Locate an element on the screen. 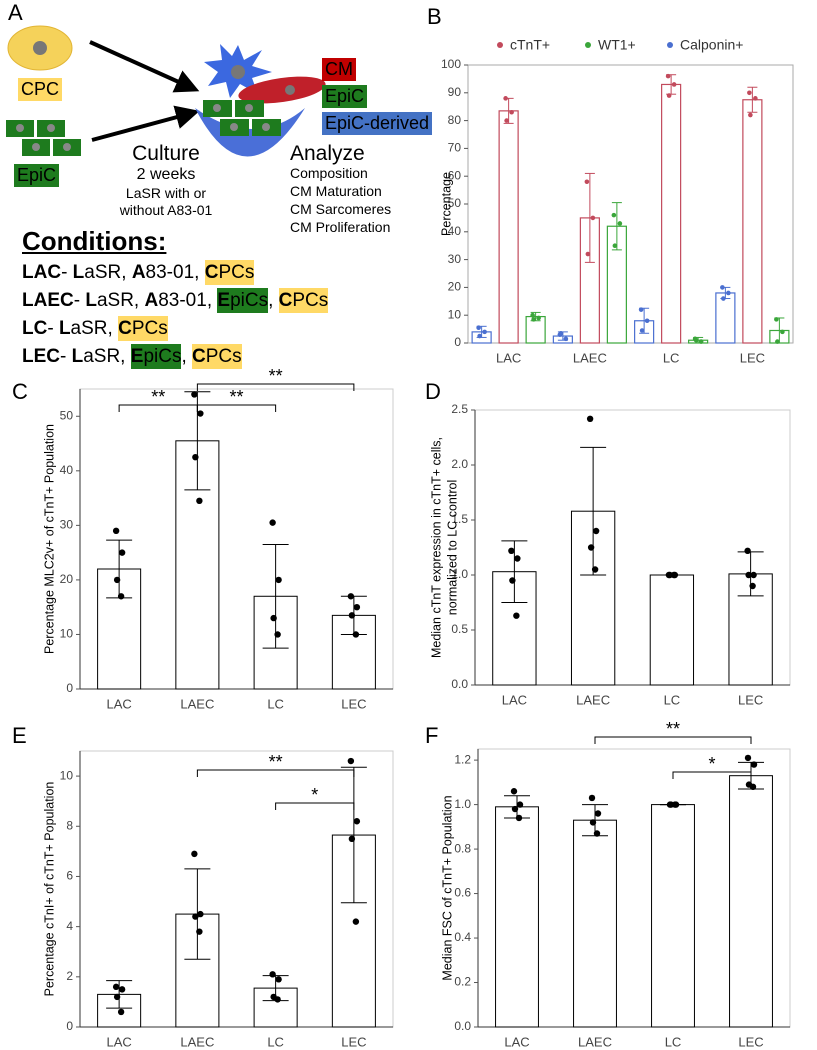  legend-cm: CM is located at coordinates (339, 69).